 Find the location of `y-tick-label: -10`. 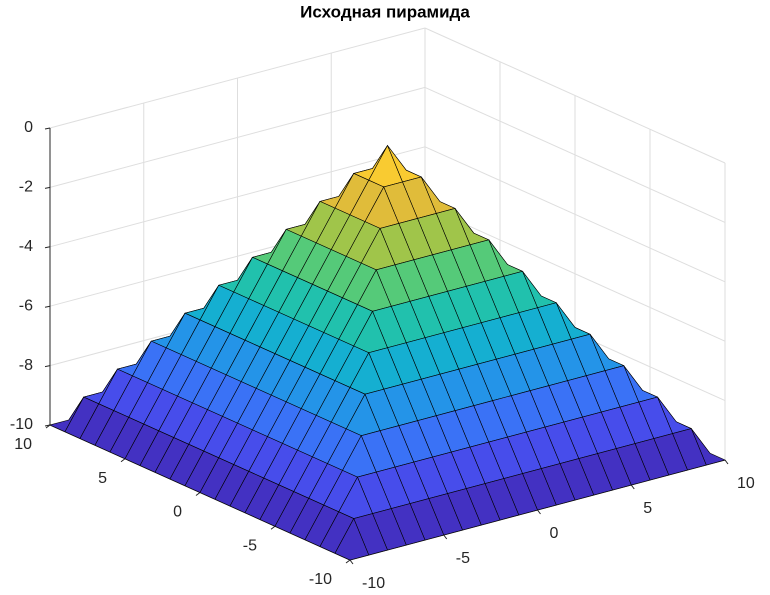

y-tick-label: -10 is located at coordinates (320, 579).